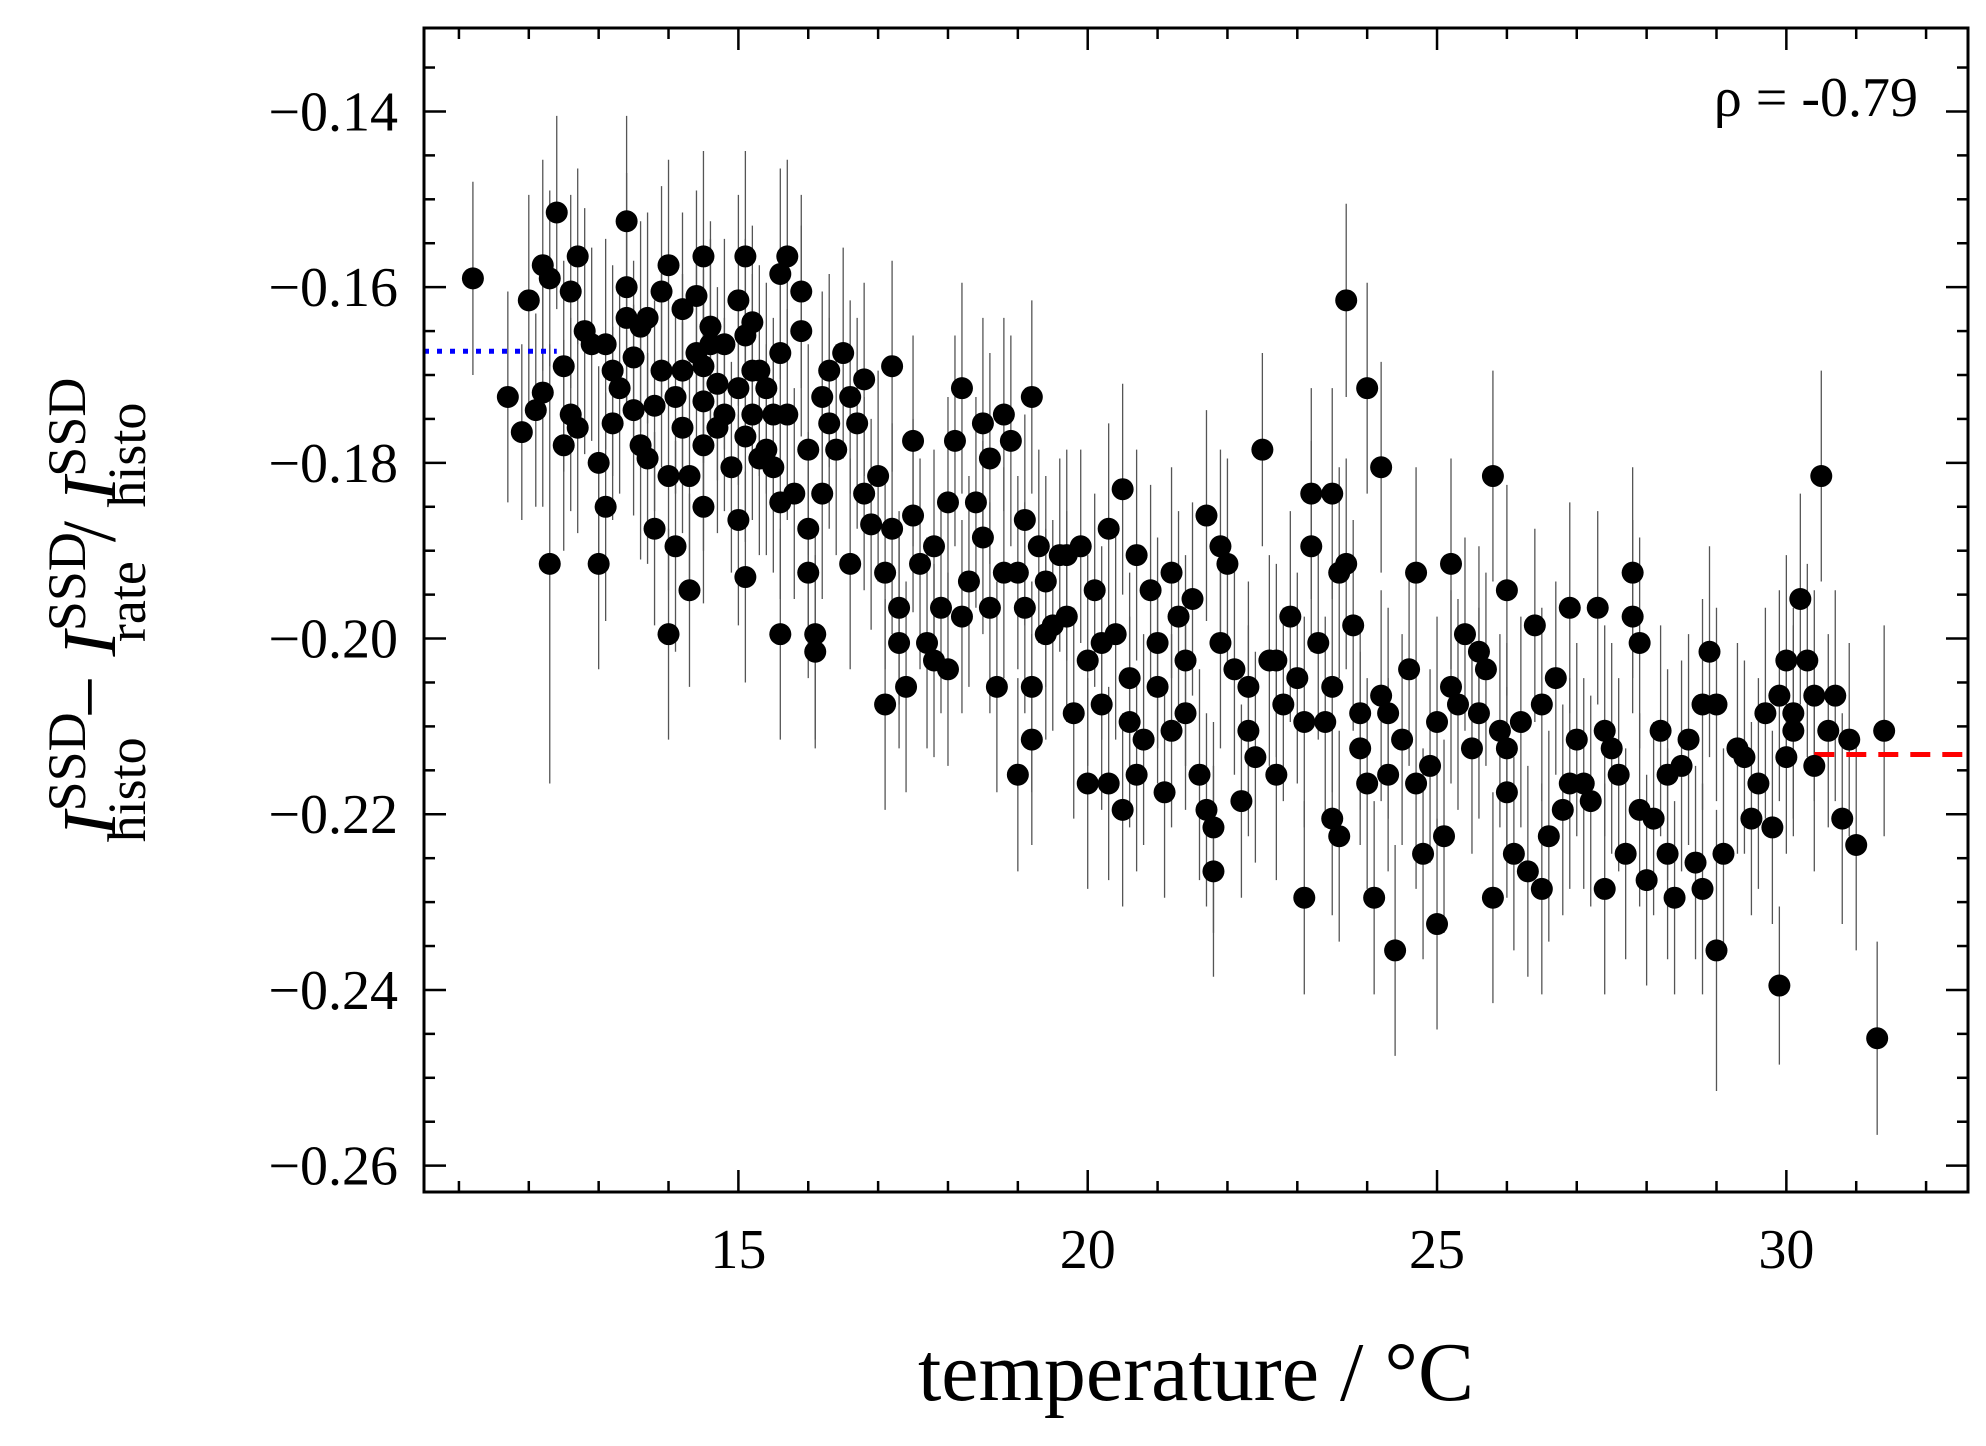 The width and height of the screenshot is (1986, 1446). Describe the element at coordinates (1262, 1250) in the screenshot. I see `x-tick-labels: 15 20 25 30` at that location.